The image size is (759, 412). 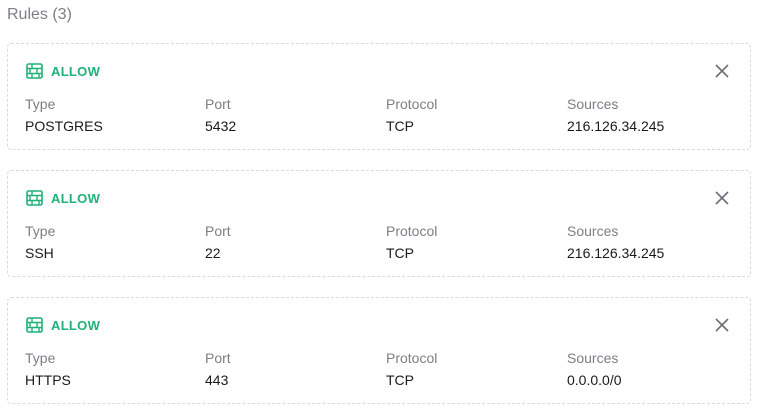 I want to click on field-value: 5432, so click(x=221, y=126).